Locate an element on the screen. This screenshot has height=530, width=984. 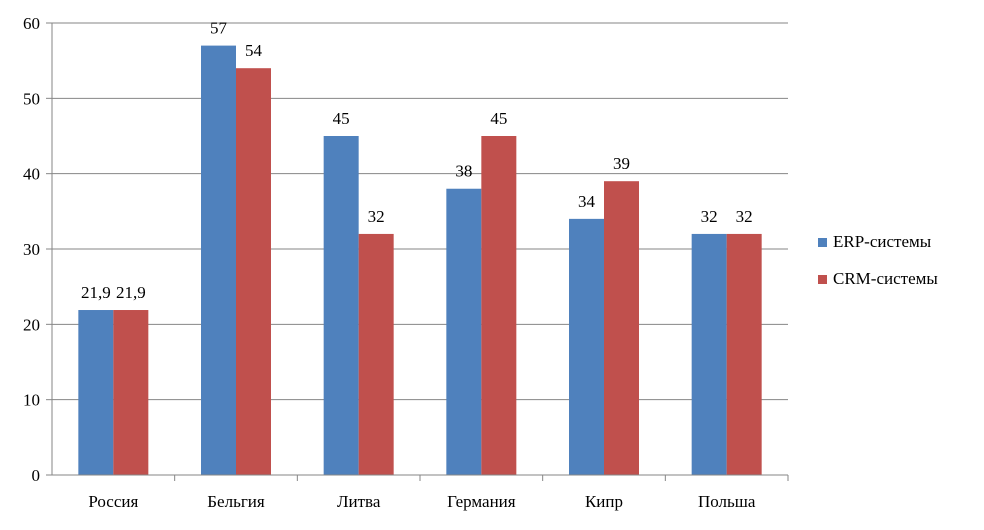
x-tick-label-0: Россия is located at coordinates (113, 501).